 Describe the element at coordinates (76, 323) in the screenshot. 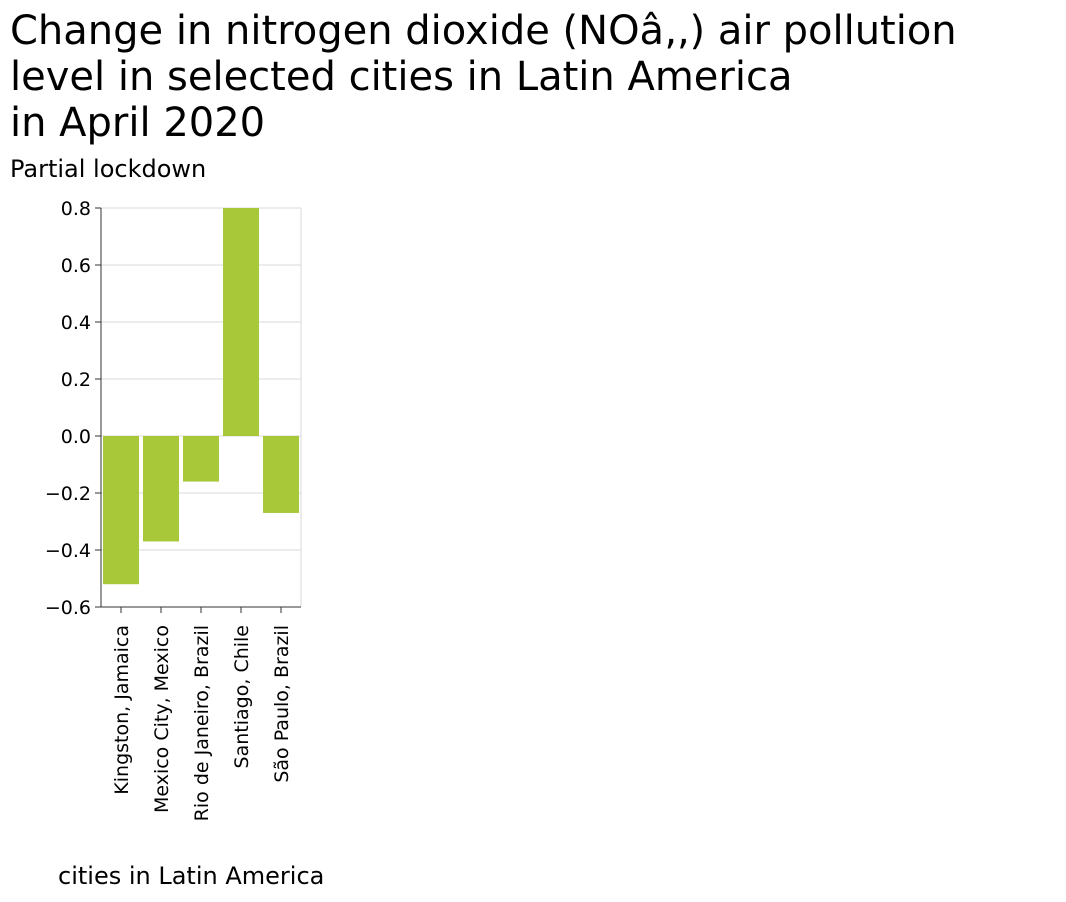

I see `y-tick-label: 0.4` at that location.